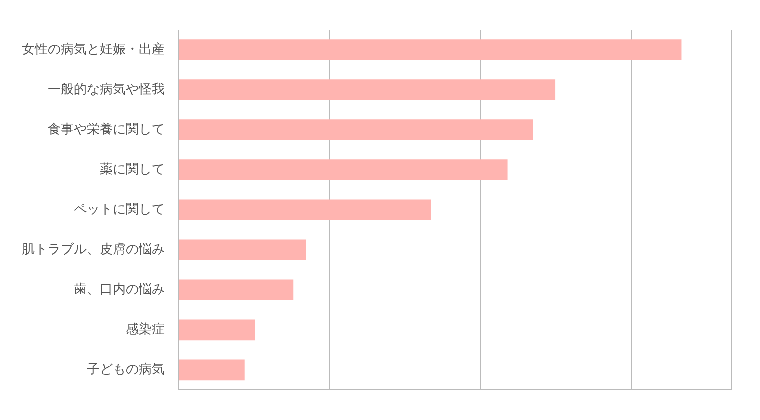 The width and height of the screenshot is (760, 420). Describe the element at coordinates (119, 210) in the screenshot. I see `y-tick-label: ペットに関して` at that location.